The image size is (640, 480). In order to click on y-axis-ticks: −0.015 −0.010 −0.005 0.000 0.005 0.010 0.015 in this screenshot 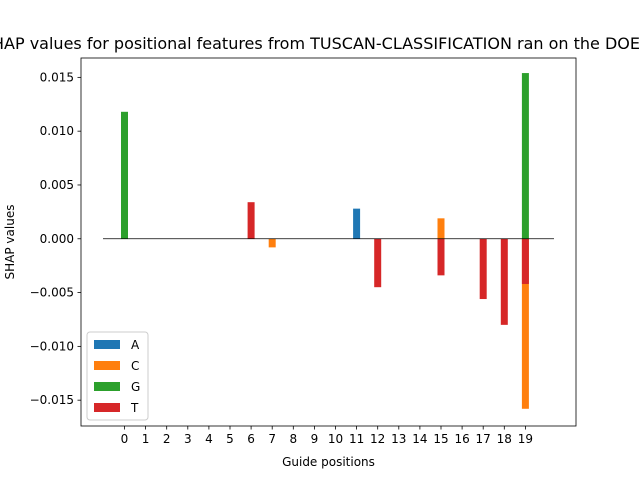, I will do `click(55, 238)`.